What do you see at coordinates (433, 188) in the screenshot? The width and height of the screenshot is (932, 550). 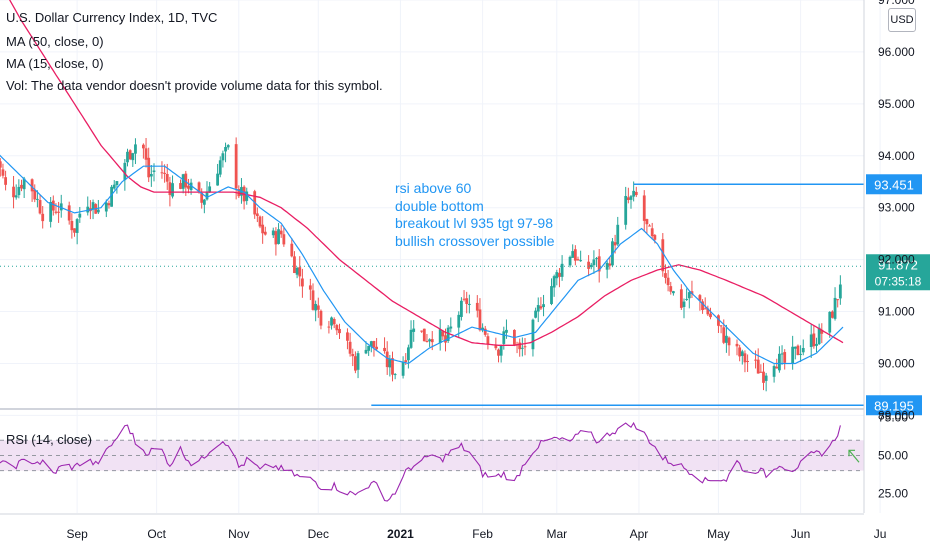 I see `annotation-line: rsi above 60` at bounding box center [433, 188].